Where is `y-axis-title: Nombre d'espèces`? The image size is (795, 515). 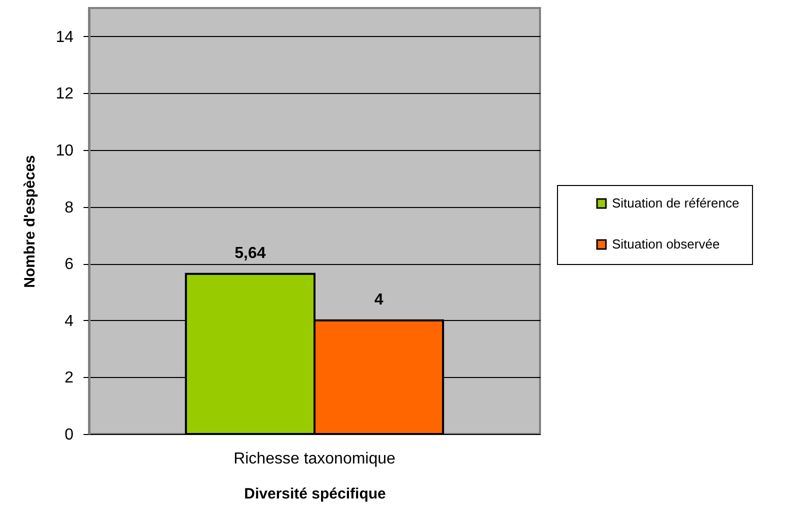
y-axis-title: Nombre d'espèces is located at coordinates (30, 221).